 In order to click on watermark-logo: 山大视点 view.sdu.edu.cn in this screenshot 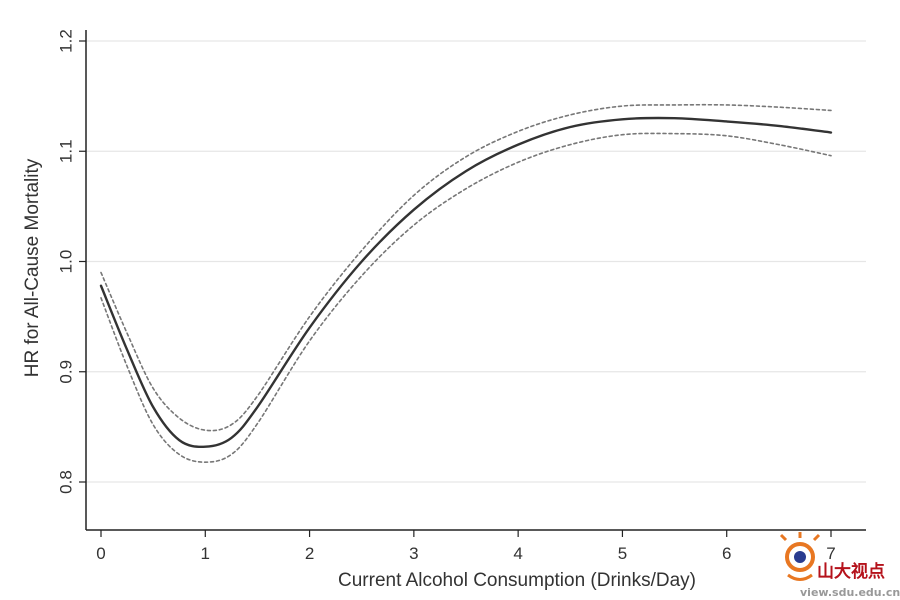, I will do `click(839, 565)`.